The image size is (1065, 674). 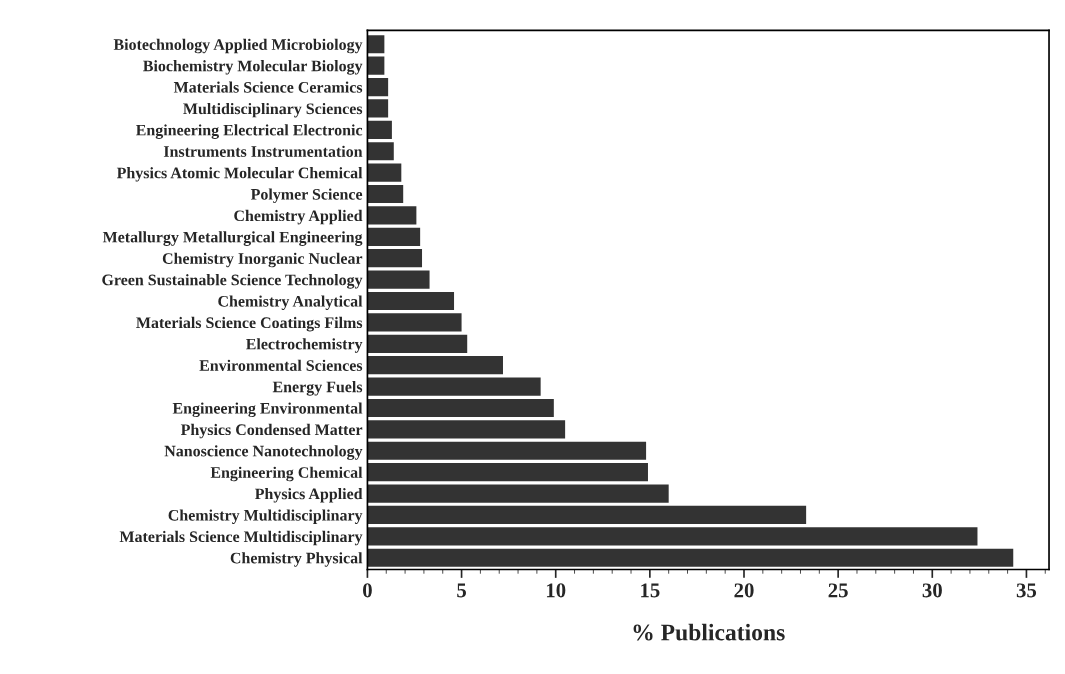 I want to click on y-tick-label: Electrochemistry, so click(x=304, y=345).